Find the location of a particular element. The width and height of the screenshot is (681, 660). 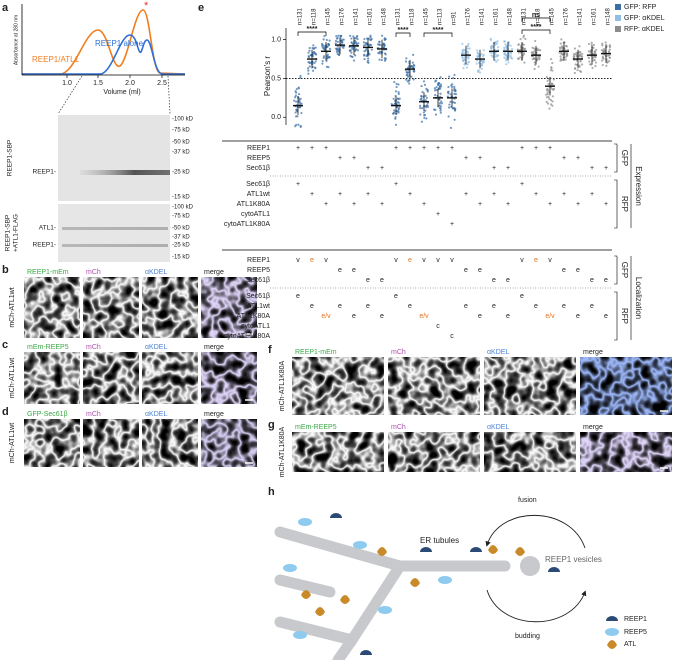

ladder-label: -75 kD is located at coordinates (181, 217).